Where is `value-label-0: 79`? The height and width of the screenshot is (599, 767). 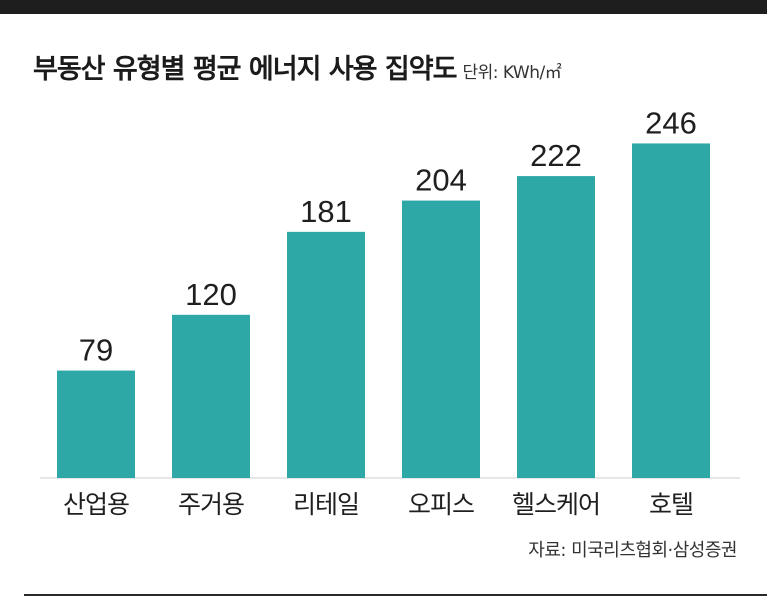
value-label-0: 79 is located at coordinates (96, 350).